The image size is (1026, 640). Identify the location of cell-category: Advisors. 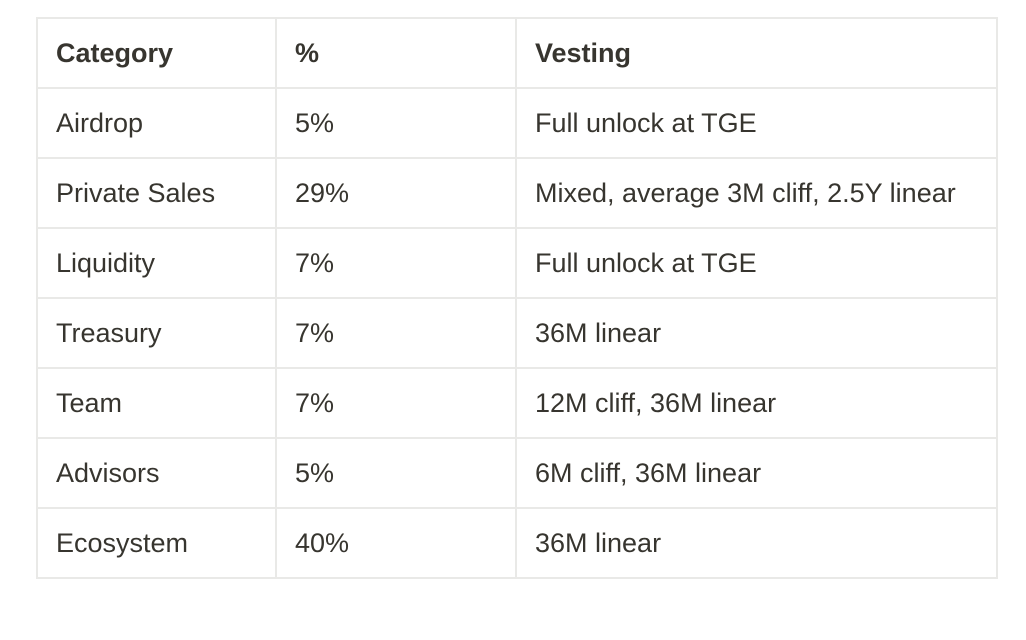
(156, 473).